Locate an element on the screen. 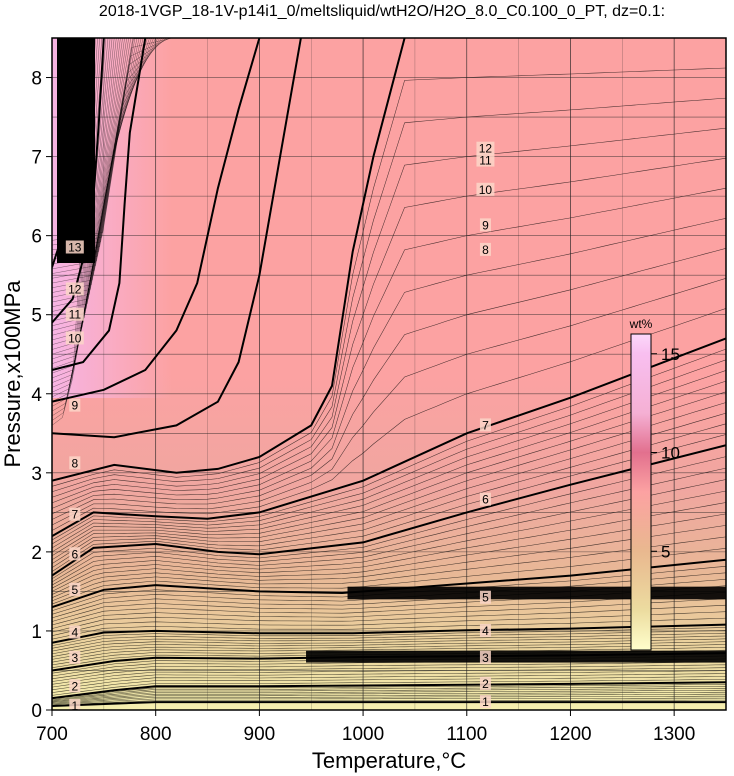 The image size is (734, 776). colorbar: wt% 5 10 15 is located at coordinates (654, 484).